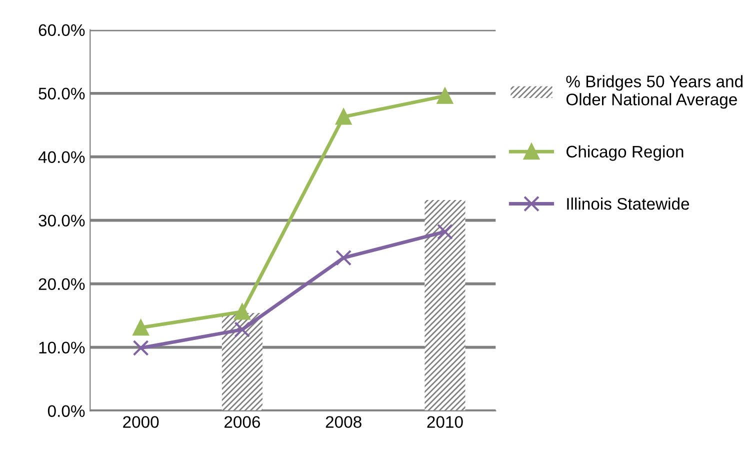  Describe the element at coordinates (445, 422) in the screenshot. I see `x-tick-label: 2010` at that location.